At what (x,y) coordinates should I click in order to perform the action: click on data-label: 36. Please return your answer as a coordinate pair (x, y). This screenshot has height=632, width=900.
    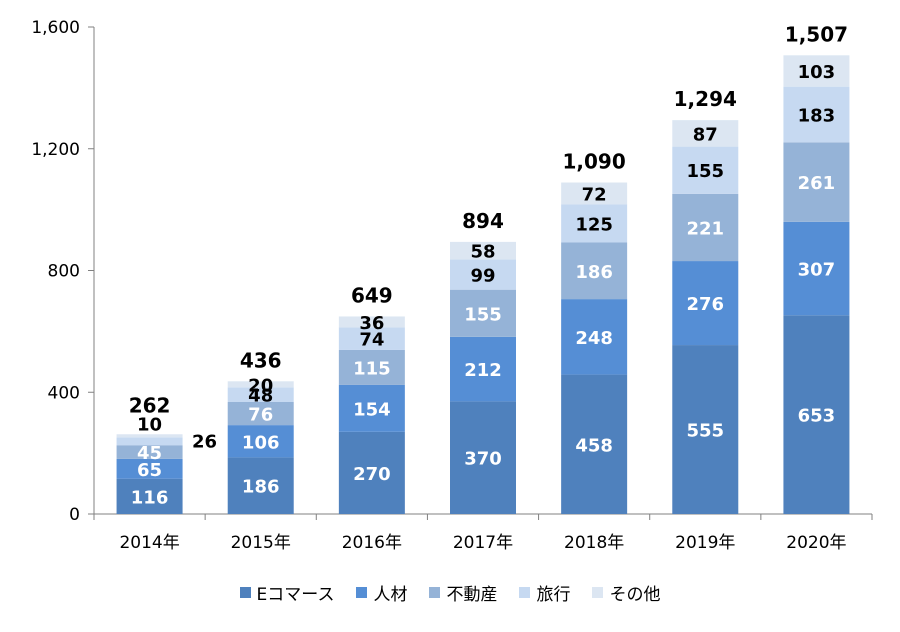
    Looking at the image, I should click on (371, 323).